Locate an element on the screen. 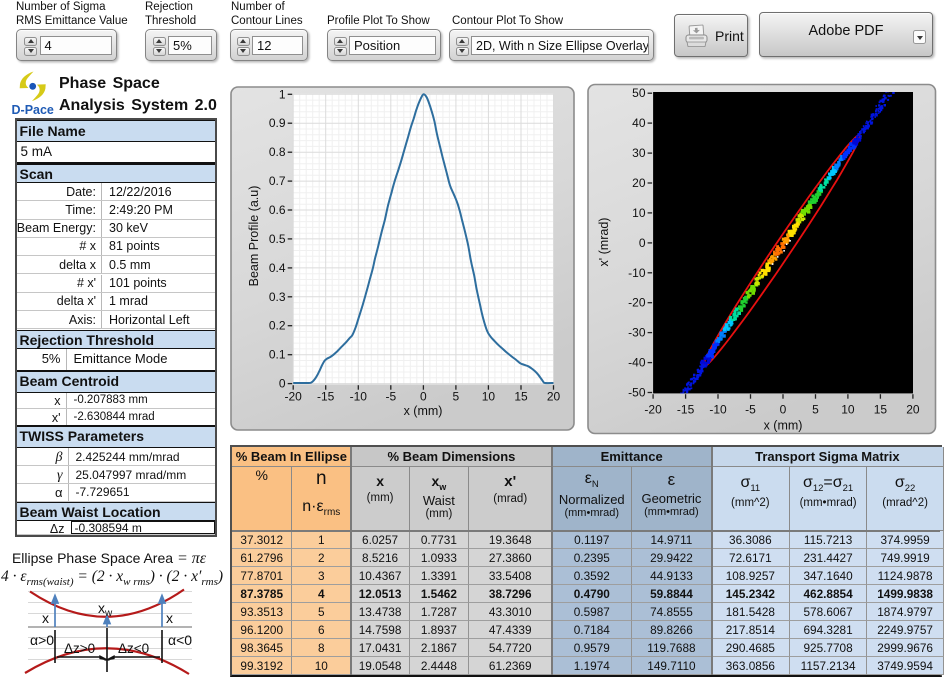 This screenshot has height=685, width=945. svg-text: α>0 is located at coordinates (42, 640).